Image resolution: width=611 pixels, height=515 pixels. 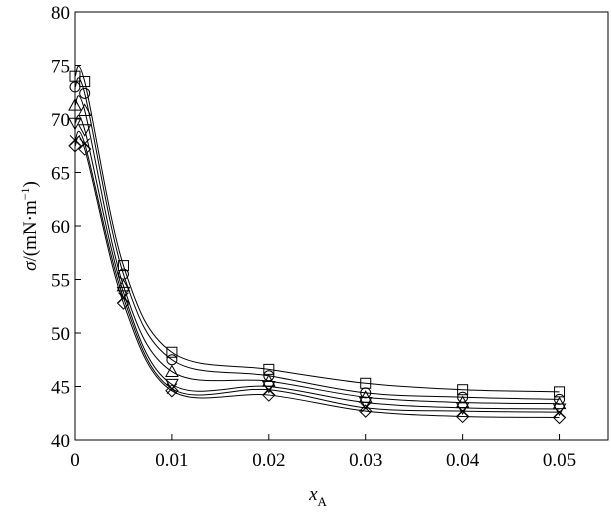 What do you see at coordinates (60, 174) in the screenshot?
I see `y-tick-label: 65` at bounding box center [60, 174].